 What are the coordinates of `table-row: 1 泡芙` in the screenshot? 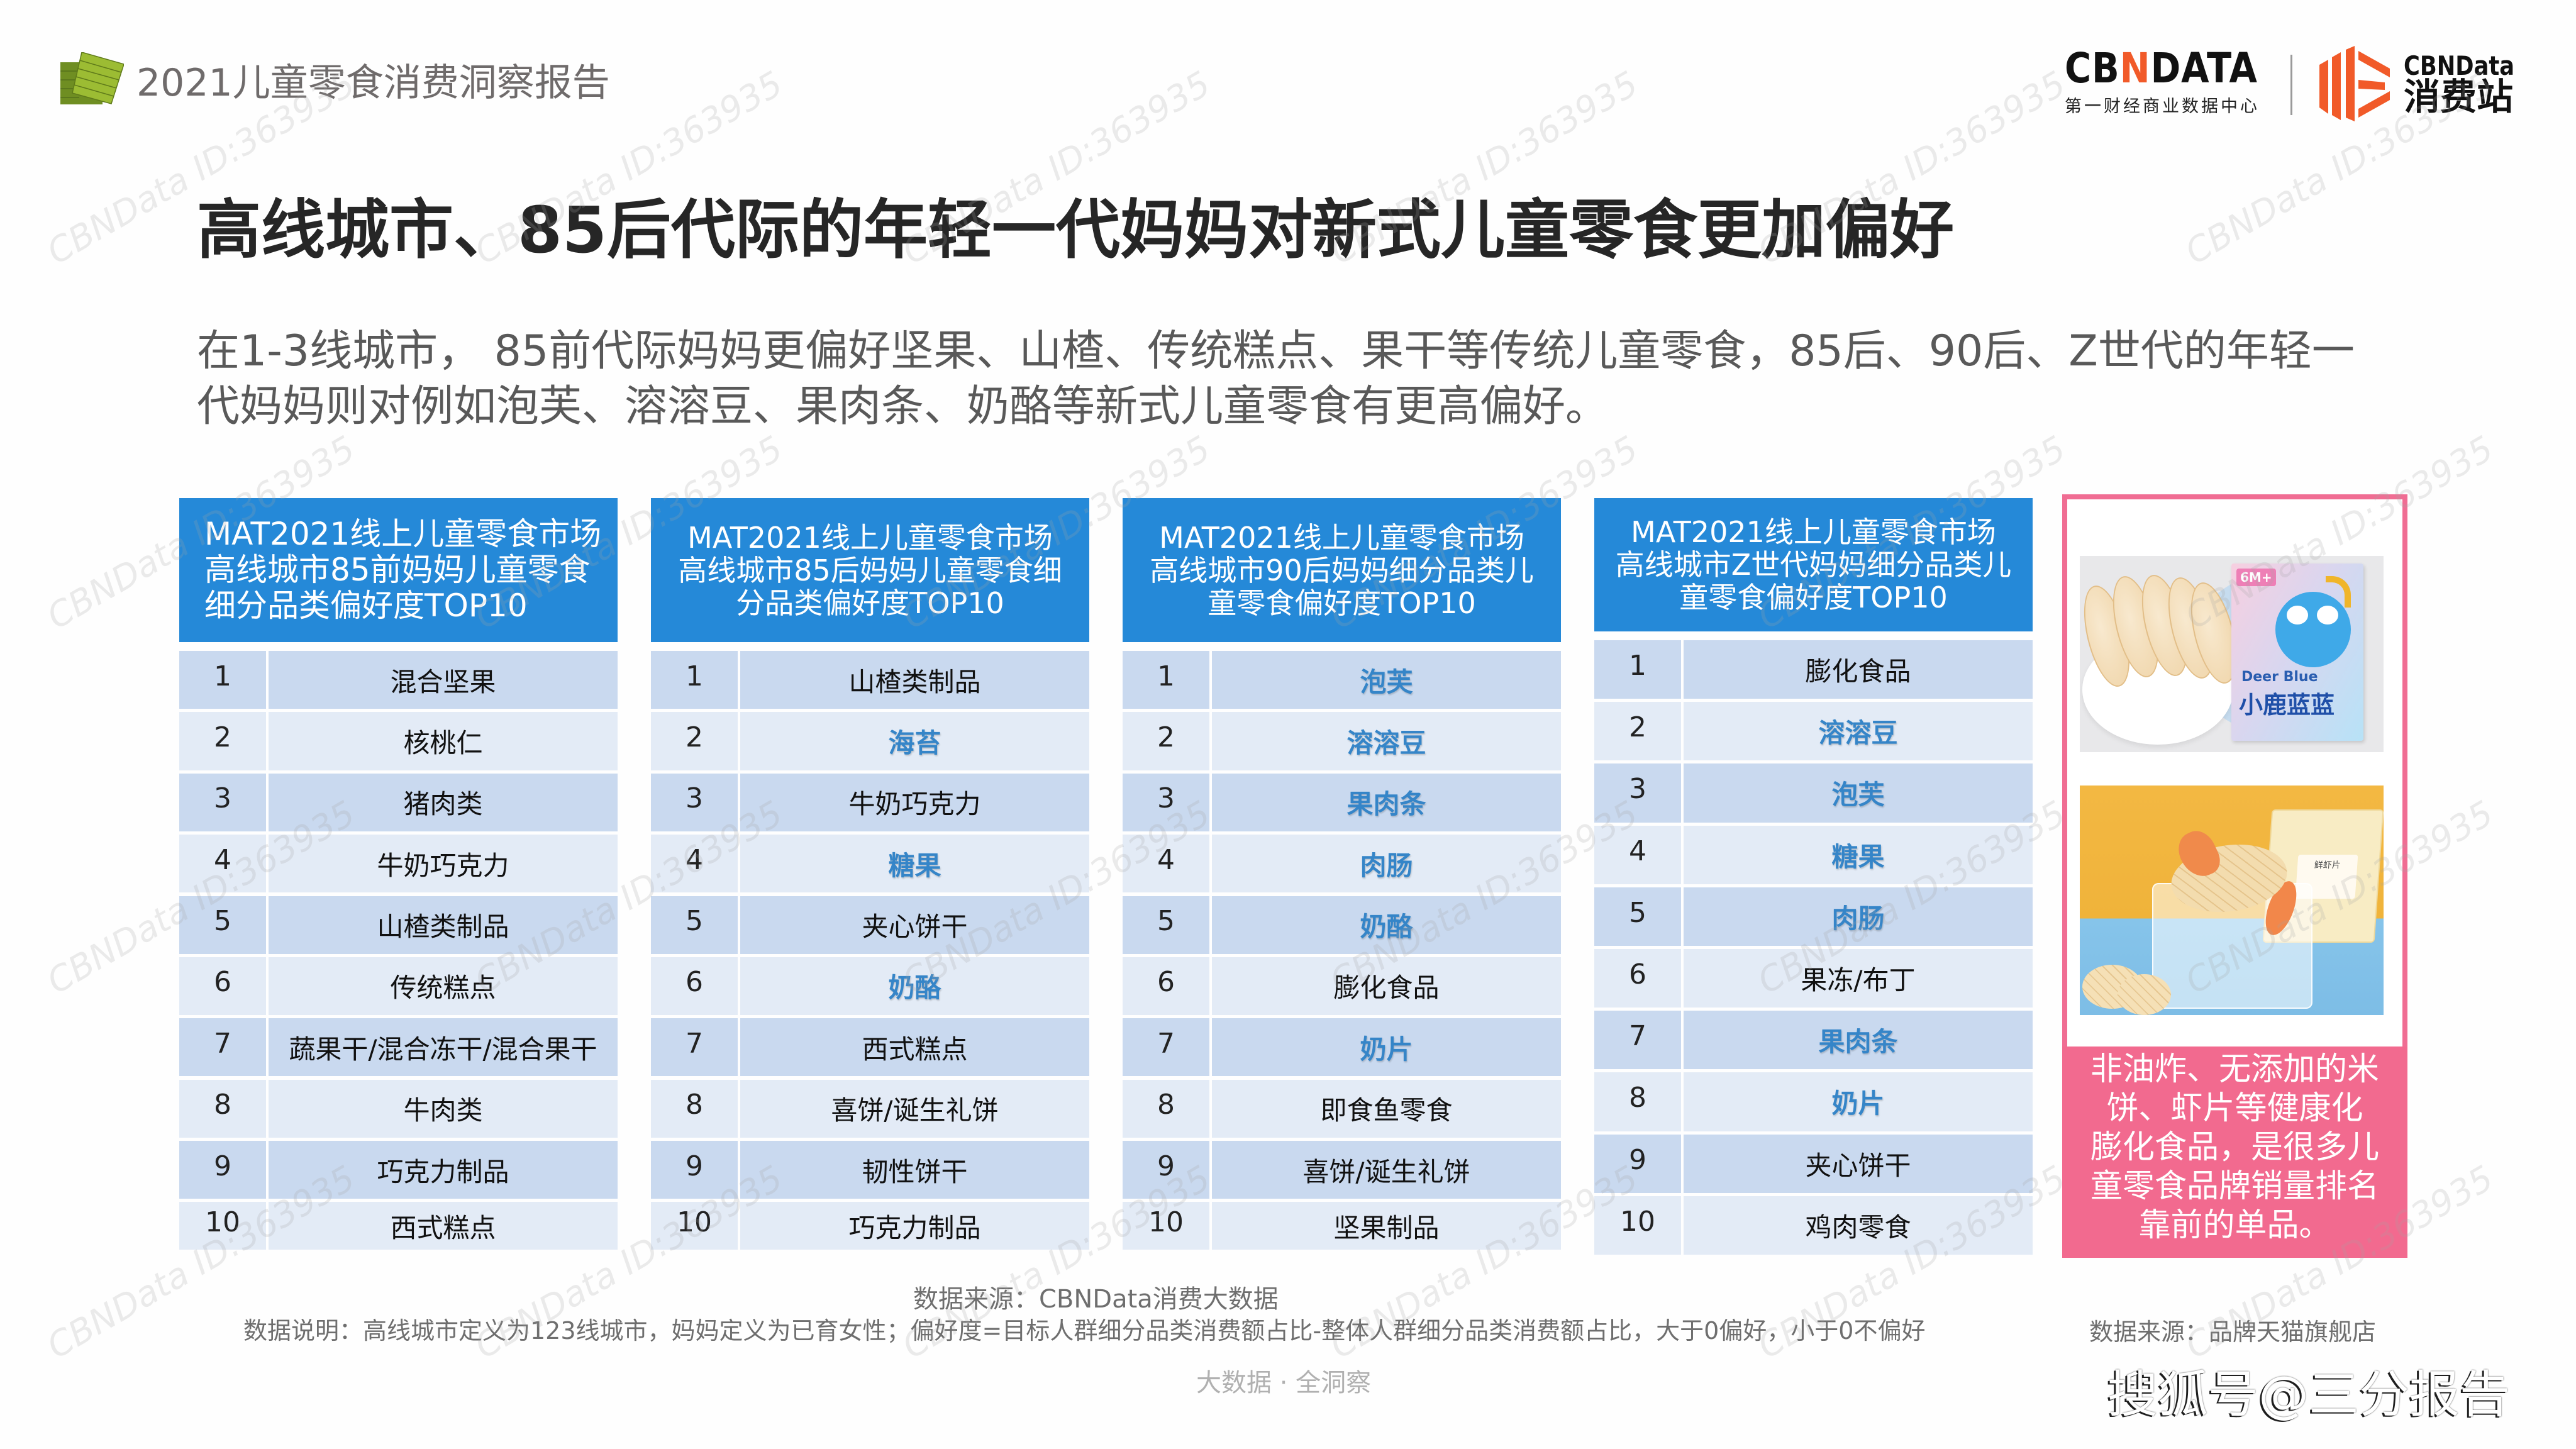 It's located at (1342, 680).